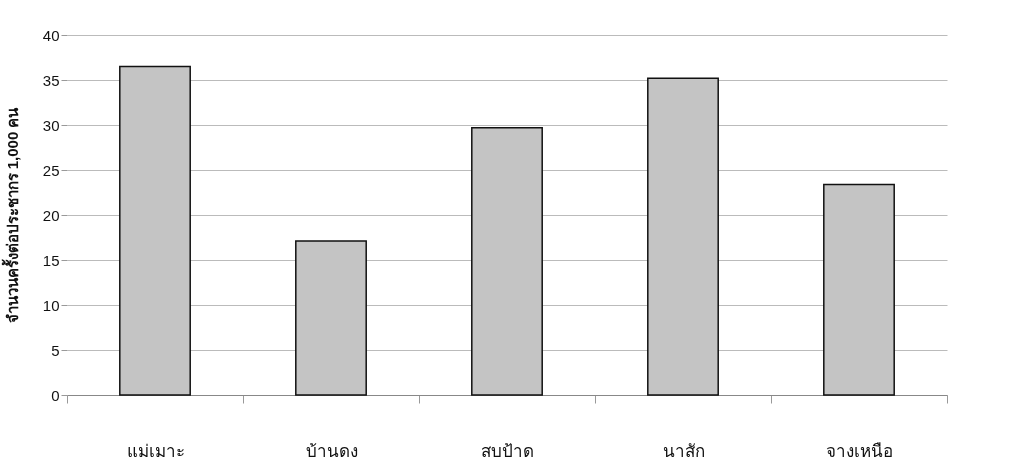  What do you see at coordinates (507, 451) in the screenshot?
I see `x-tick-label: สบป้าด` at bounding box center [507, 451].